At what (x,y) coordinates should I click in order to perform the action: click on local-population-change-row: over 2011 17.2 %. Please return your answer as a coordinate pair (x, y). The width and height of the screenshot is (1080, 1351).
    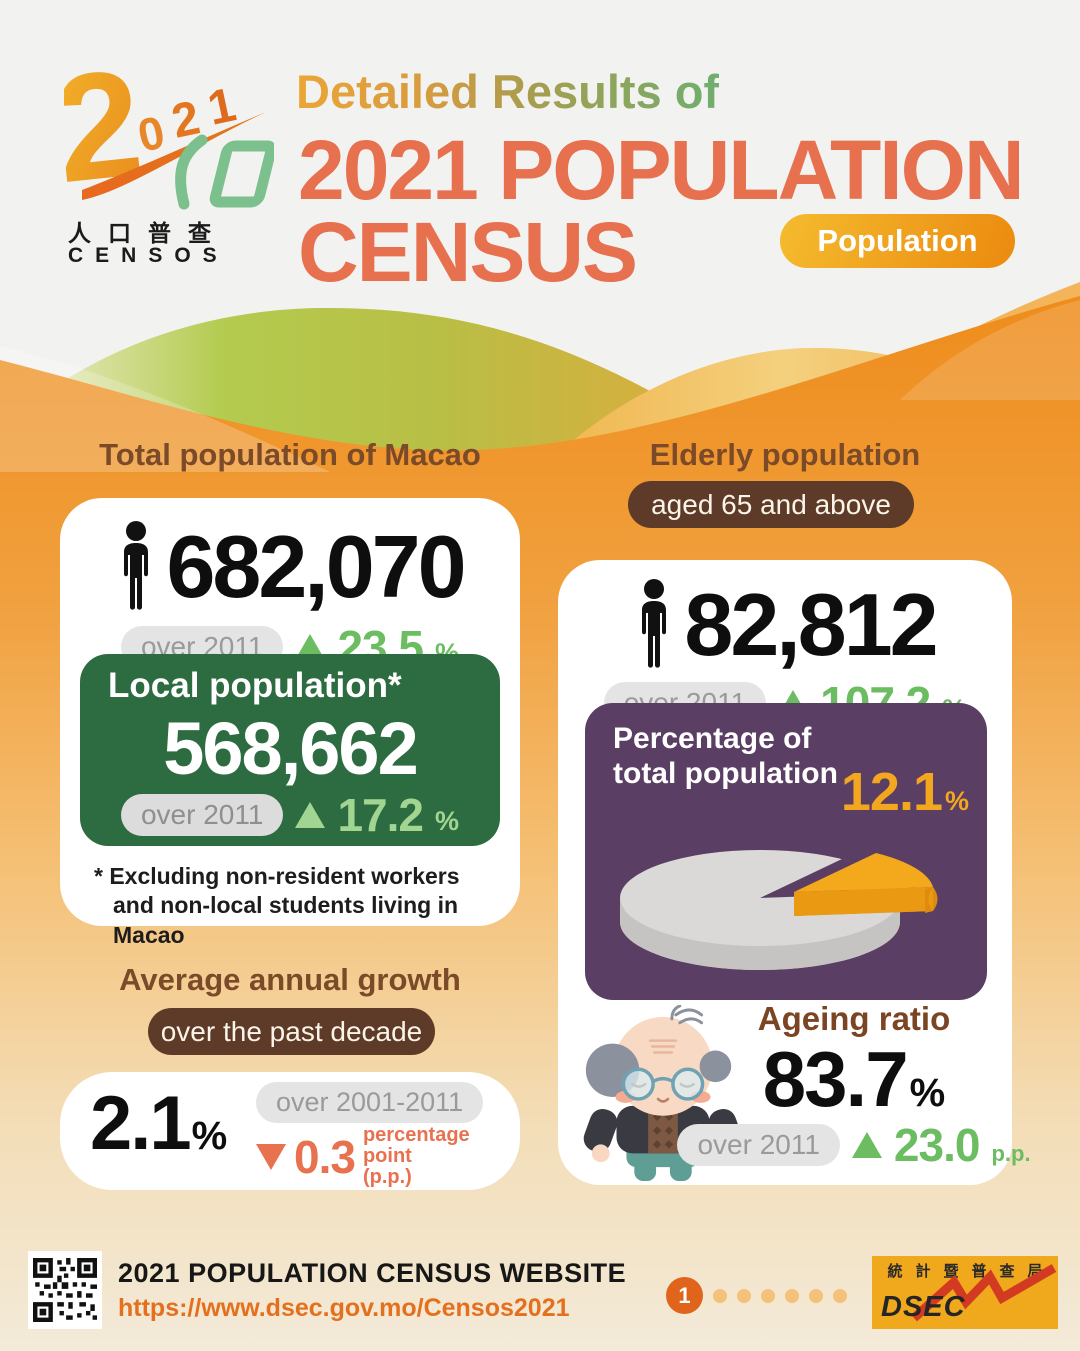
    Looking at the image, I should click on (290, 815).